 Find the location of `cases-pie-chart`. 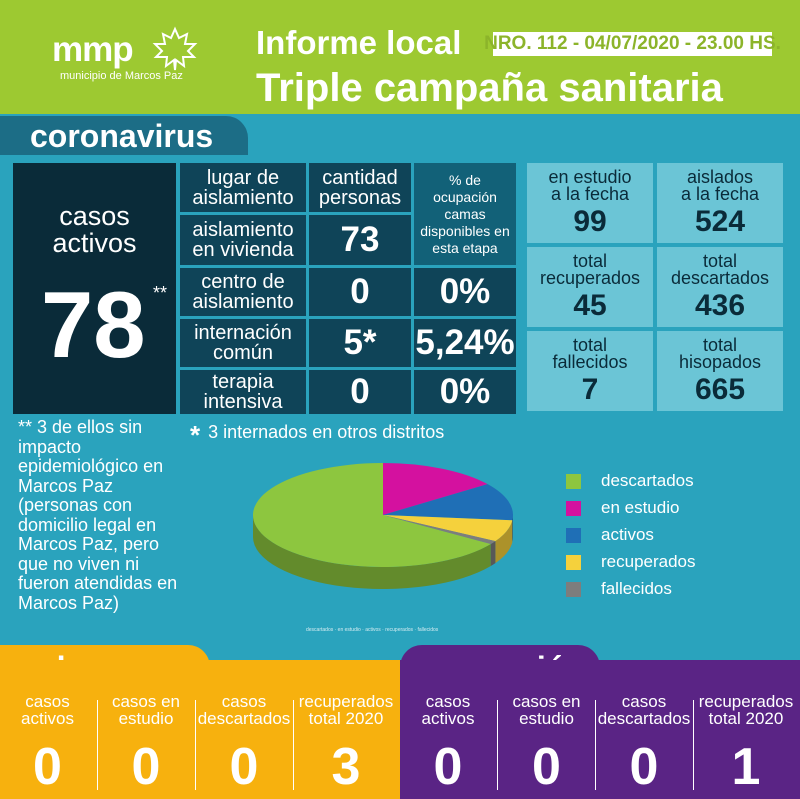

cases-pie-chart is located at coordinates (383, 526).